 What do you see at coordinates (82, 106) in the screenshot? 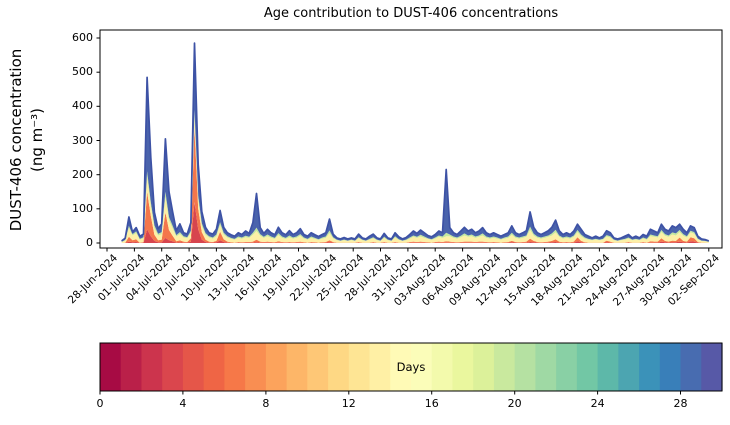
I see `y-tick-label: 400` at bounding box center [82, 106].